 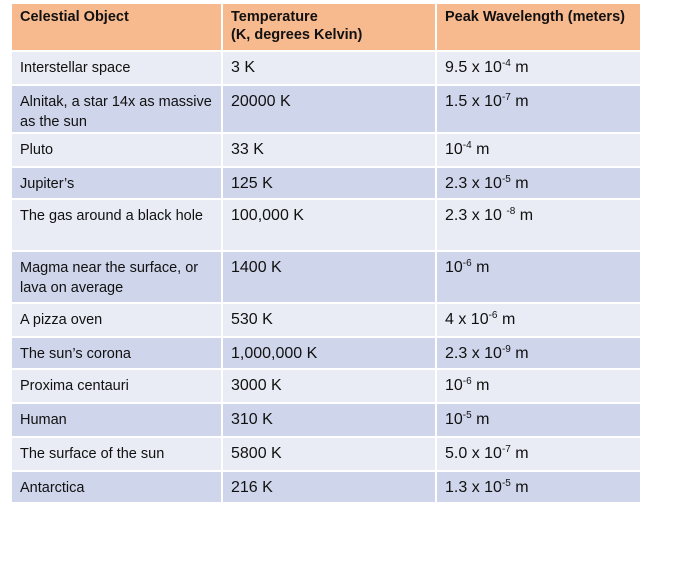 What do you see at coordinates (473, 67) in the screenshot?
I see `wavelength-mantissa: 9.5 x 10` at bounding box center [473, 67].